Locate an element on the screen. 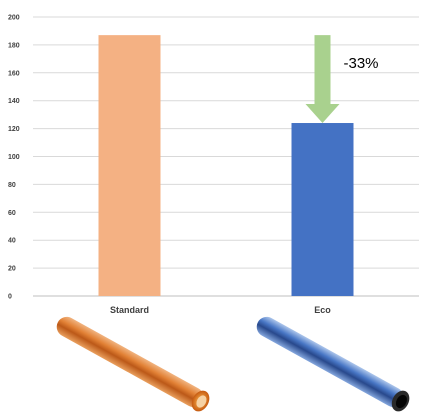 The image size is (423, 418). reduction-label: -33% is located at coordinates (361, 63).